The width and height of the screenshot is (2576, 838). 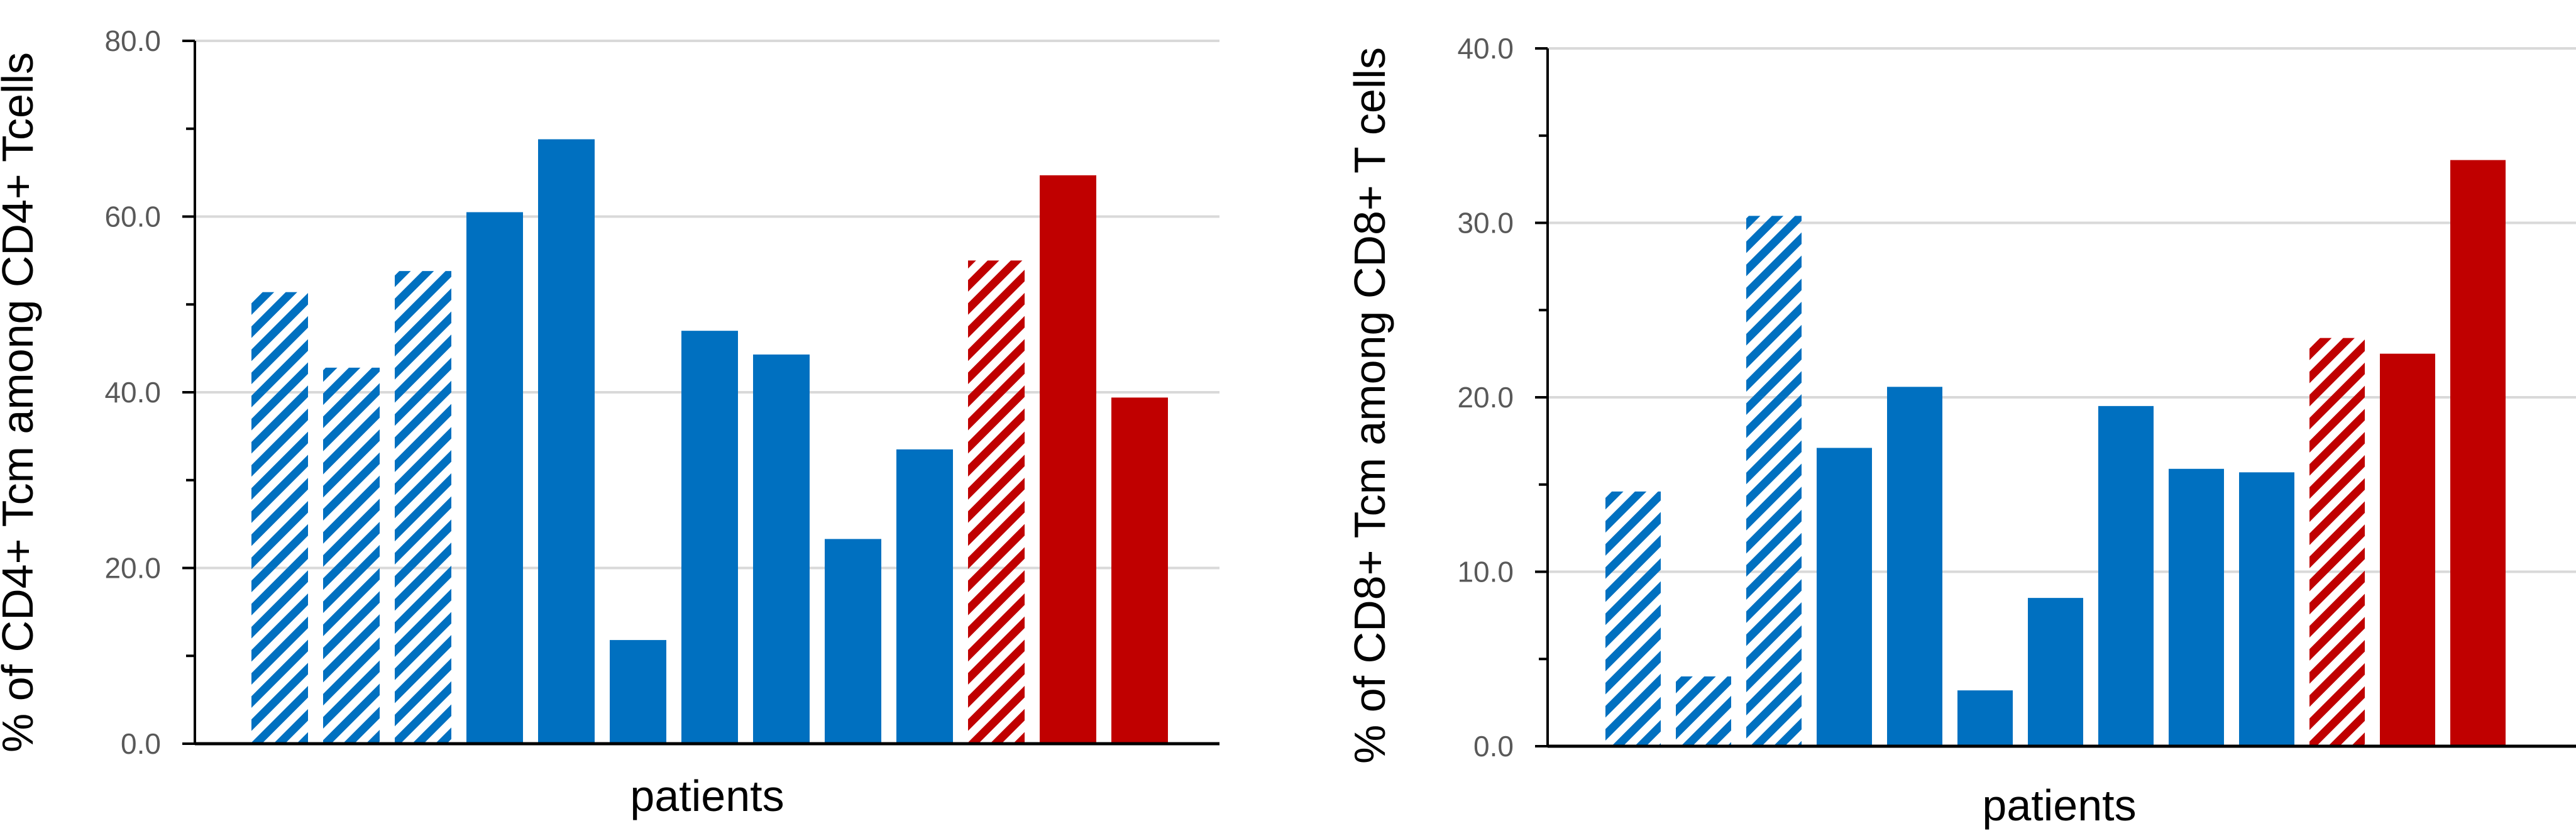 I want to click on cd4-y-tick-label: 80.0, so click(x=132, y=41).